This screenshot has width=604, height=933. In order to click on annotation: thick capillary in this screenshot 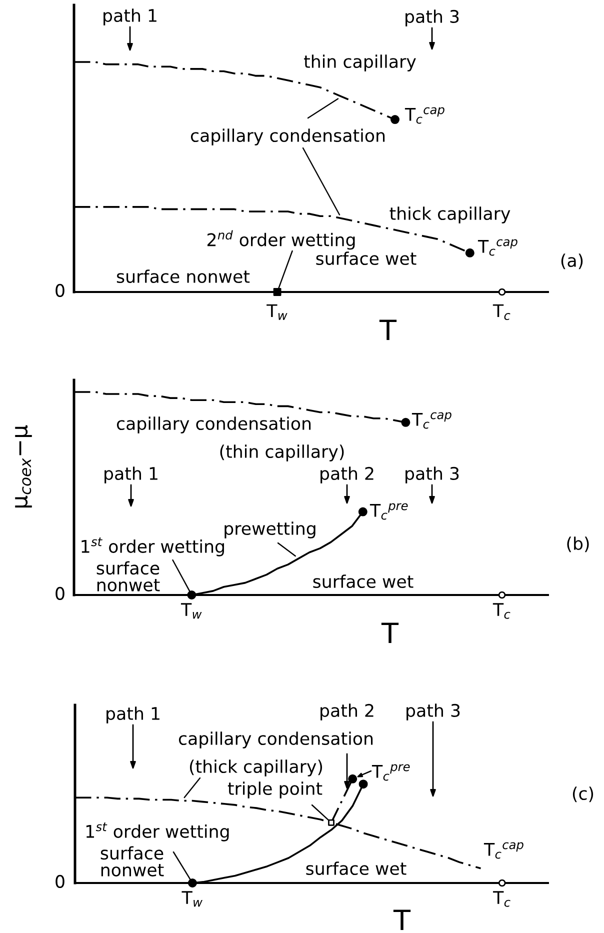, I will do `click(450, 215)`.